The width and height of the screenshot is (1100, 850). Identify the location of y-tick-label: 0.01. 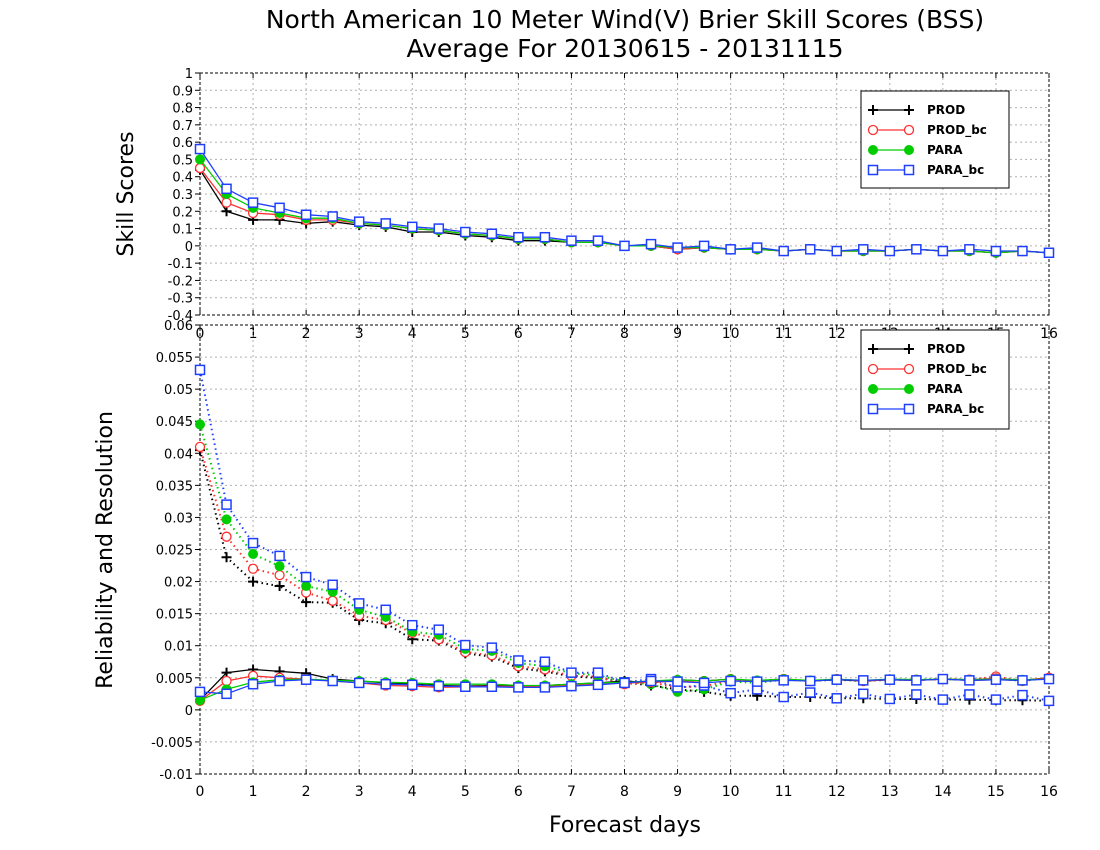
(178, 647).